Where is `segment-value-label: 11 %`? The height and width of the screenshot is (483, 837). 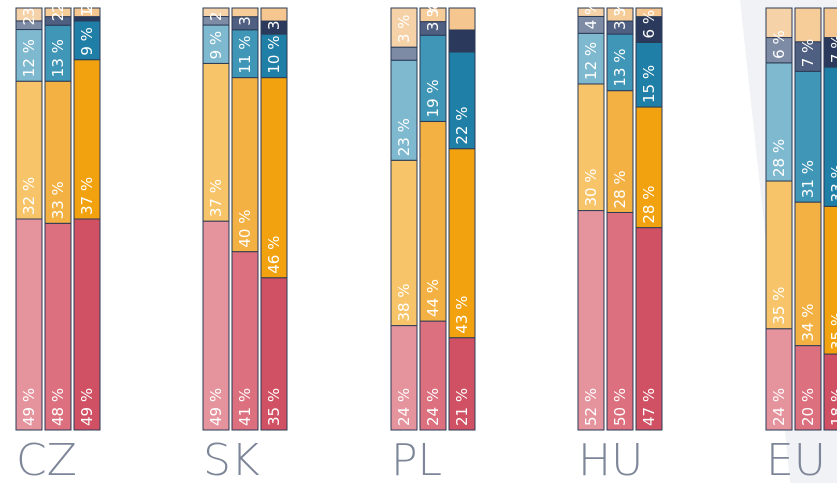
segment-value-label: 11 % is located at coordinates (245, 54).